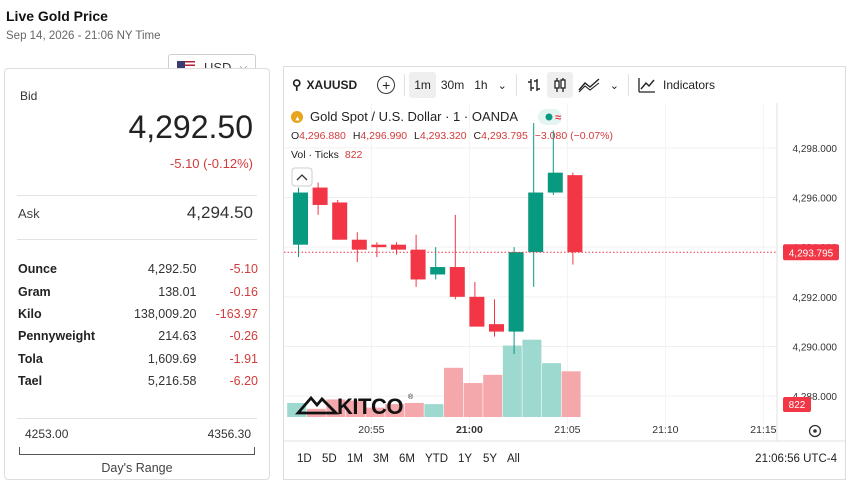 The width and height of the screenshot is (850, 480). I want to click on compare-button: +, so click(386, 85).